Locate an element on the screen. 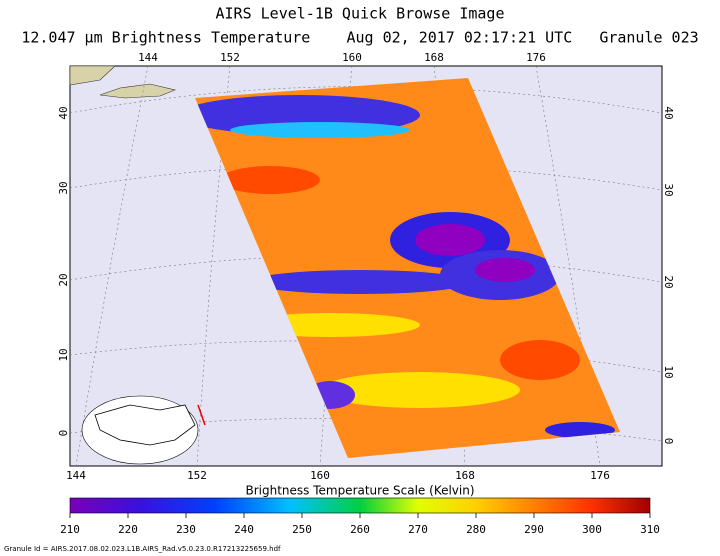 The width and height of the screenshot is (720, 556). colorbar-tick-label: 290 is located at coordinates (534, 529).